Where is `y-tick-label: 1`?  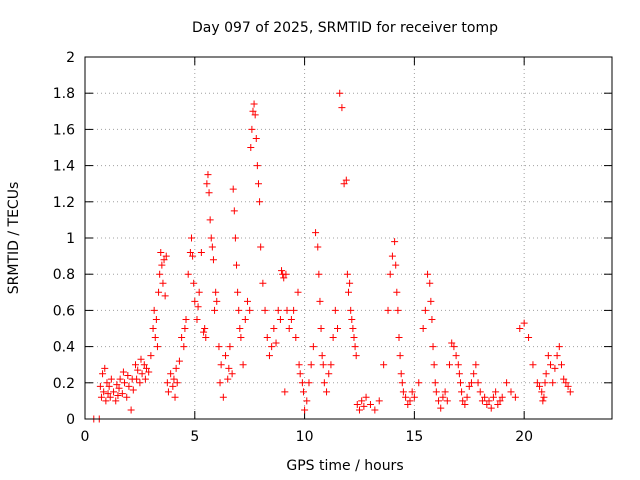
y-tick-label: 1 is located at coordinates (70, 239).